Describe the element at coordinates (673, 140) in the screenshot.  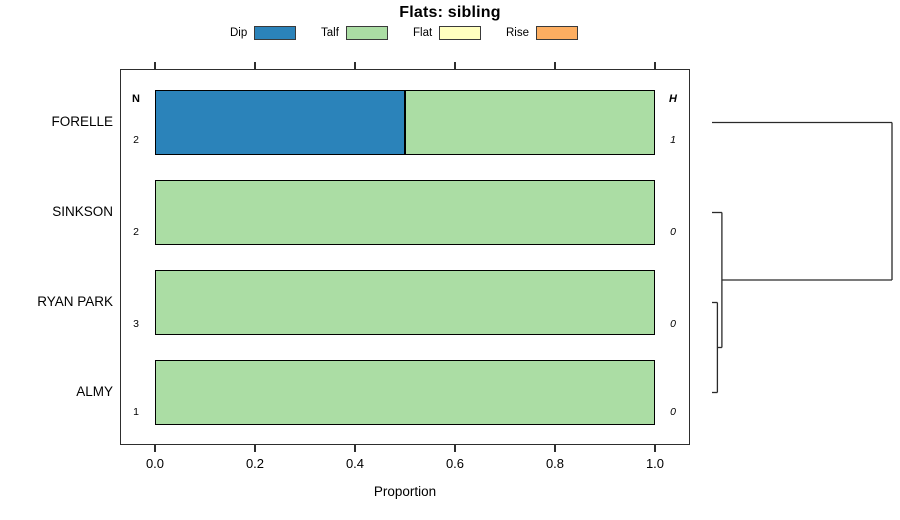
I see `h-value-forelle: 1` at that location.